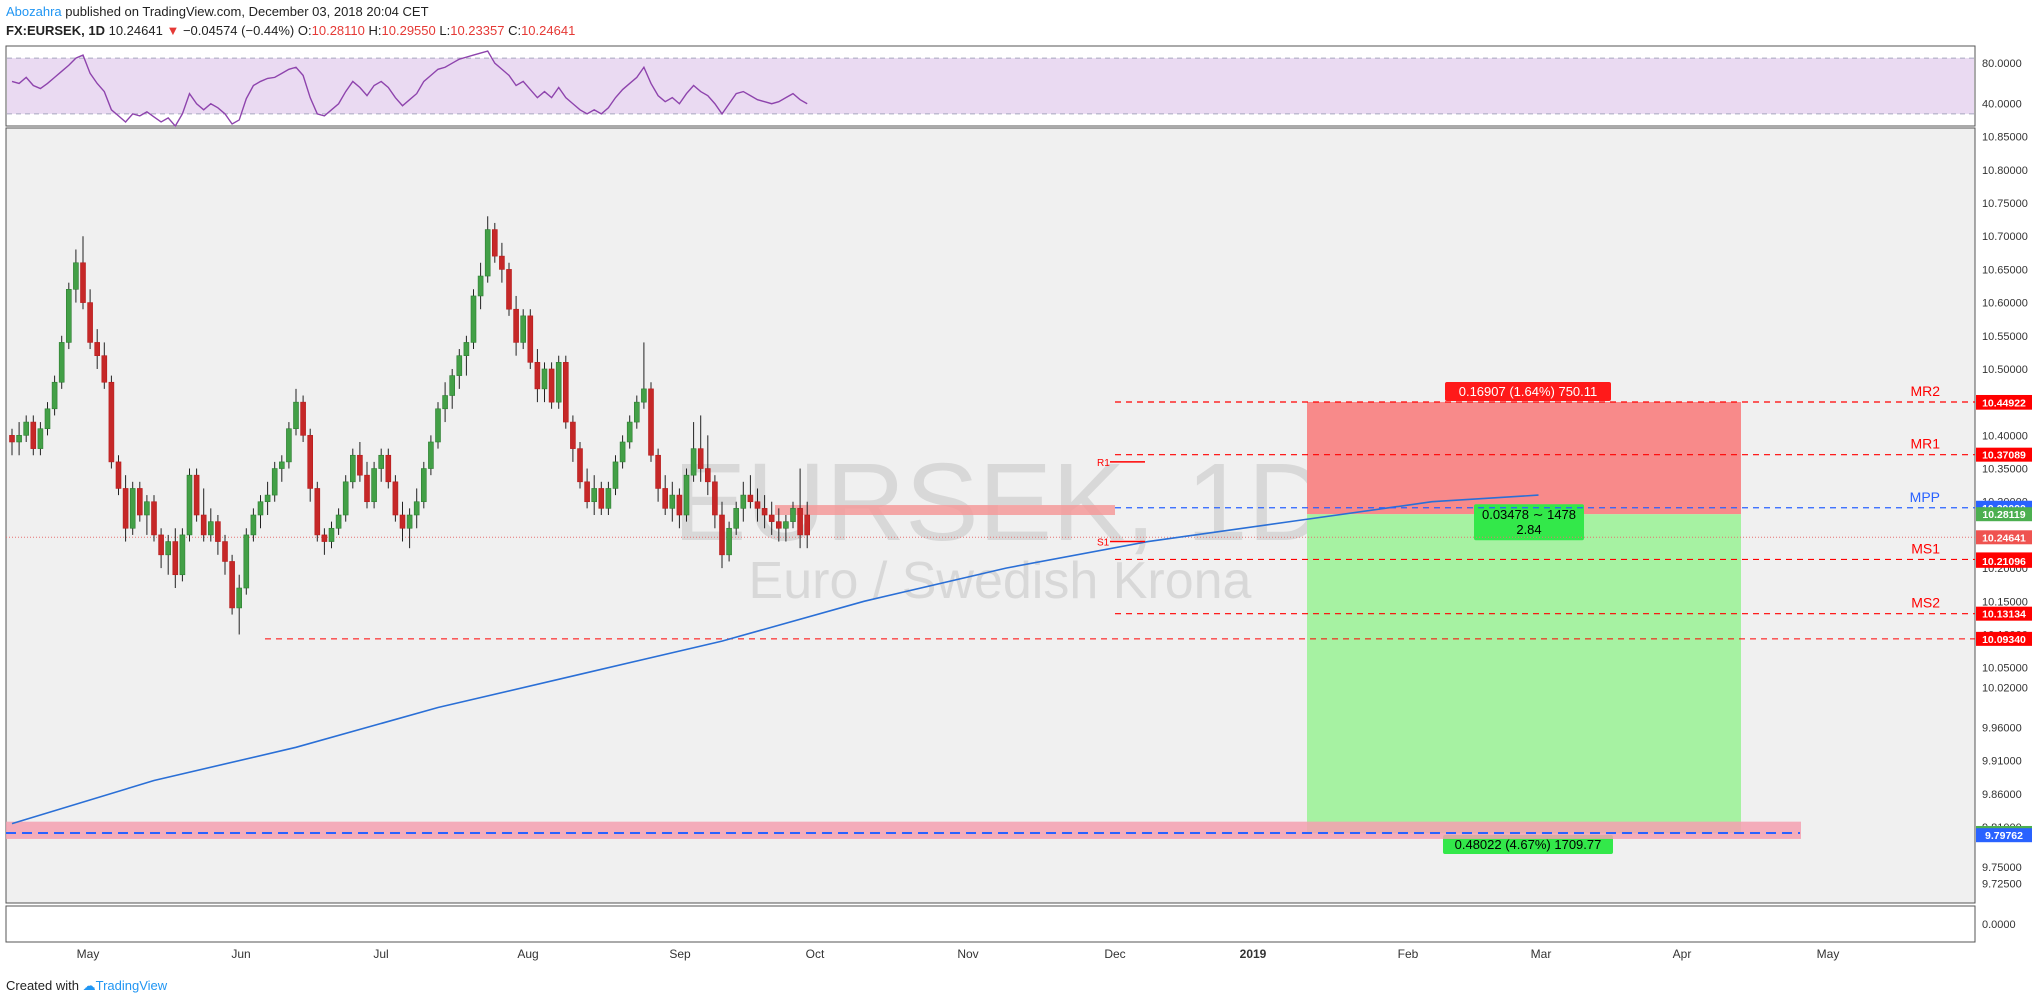  What do you see at coordinates (2005, 304) in the screenshot?
I see `price-tick-label: 10.60000` at bounding box center [2005, 304].